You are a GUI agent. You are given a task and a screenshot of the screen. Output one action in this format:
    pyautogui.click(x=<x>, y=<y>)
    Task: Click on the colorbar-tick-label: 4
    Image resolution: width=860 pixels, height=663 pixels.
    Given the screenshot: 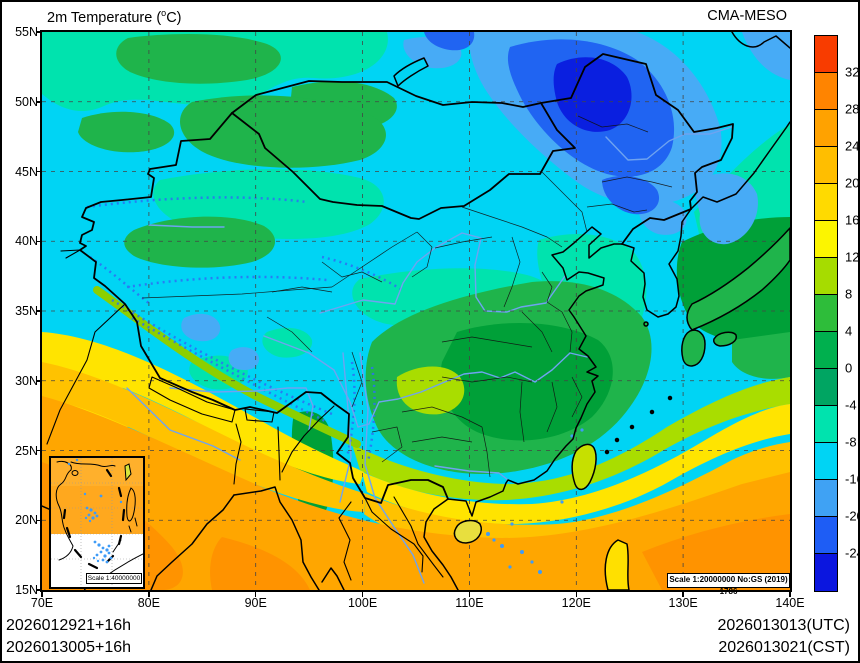 What is the action you would take?
    pyautogui.click(x=849, y=331)
    